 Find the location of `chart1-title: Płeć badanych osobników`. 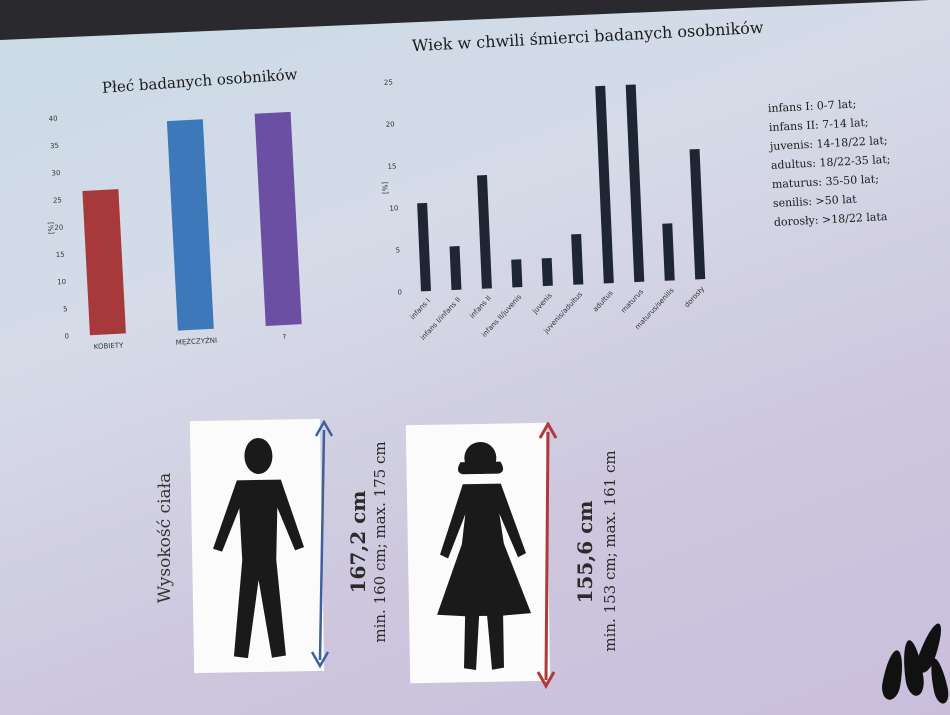

chart1-title: Płeć badanych osobników is located at coordinates (199, 81).